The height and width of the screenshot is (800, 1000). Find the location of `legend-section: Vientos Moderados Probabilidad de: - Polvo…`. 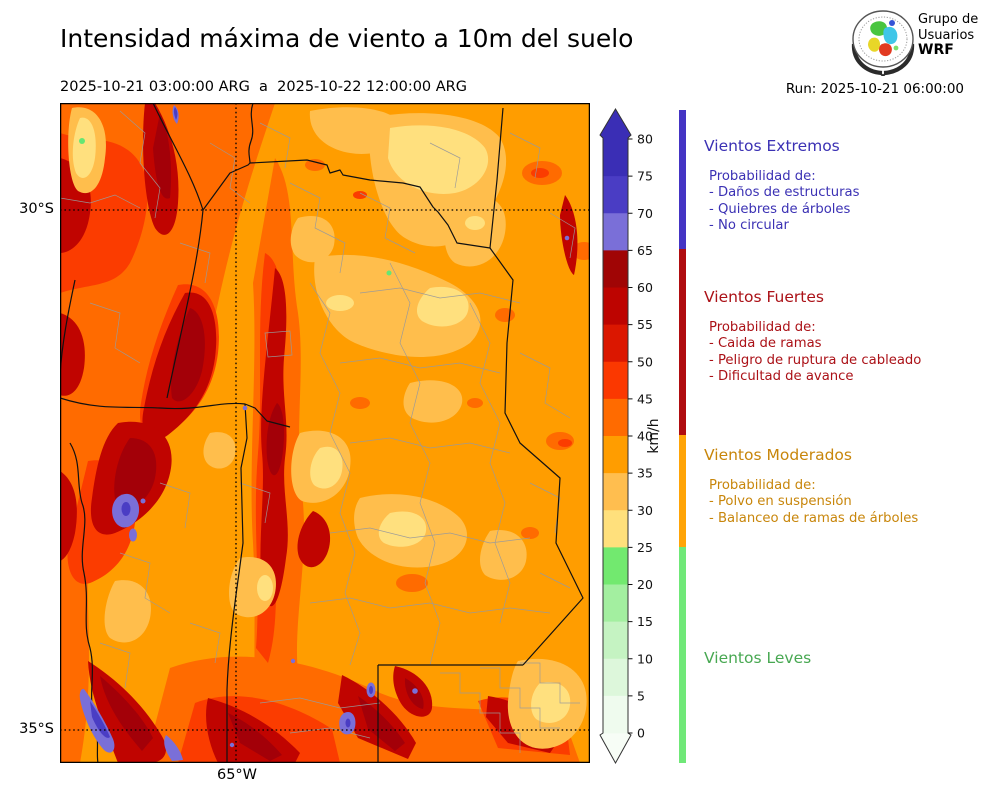

legend-section: Vientos Moderados Probabilidad de: - Polvo… is located at coordinates (850, 486).